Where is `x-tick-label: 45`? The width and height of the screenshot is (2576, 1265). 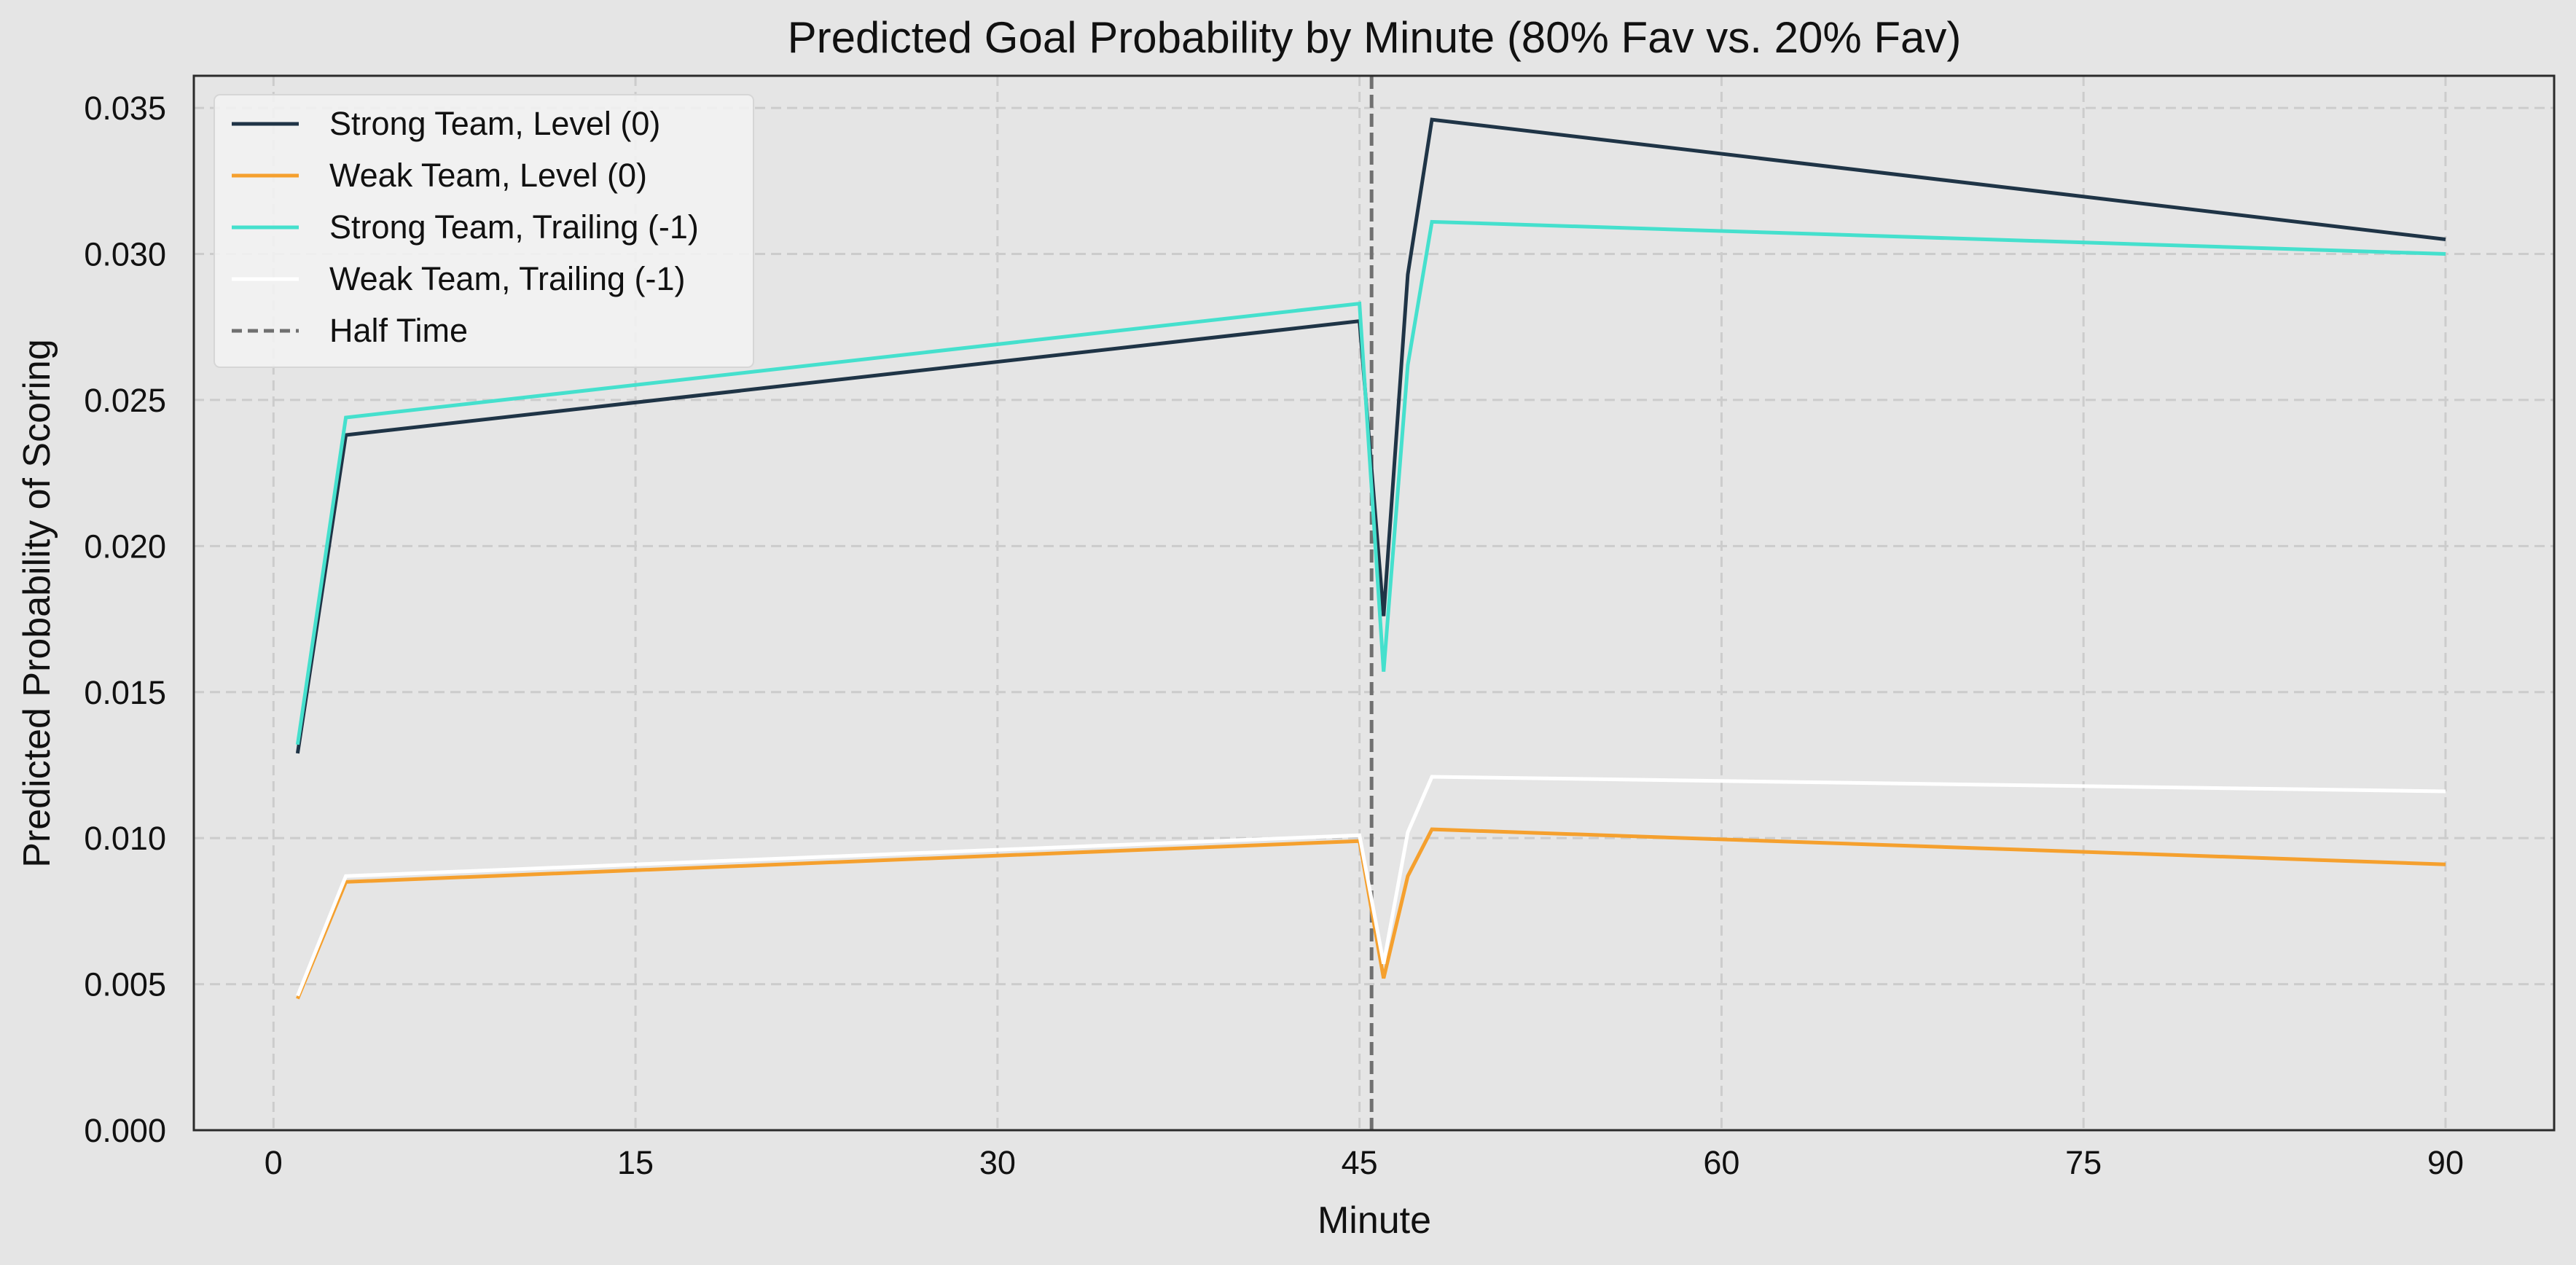
x-tick-label: 45 is located at coordinates (1360, 1163).